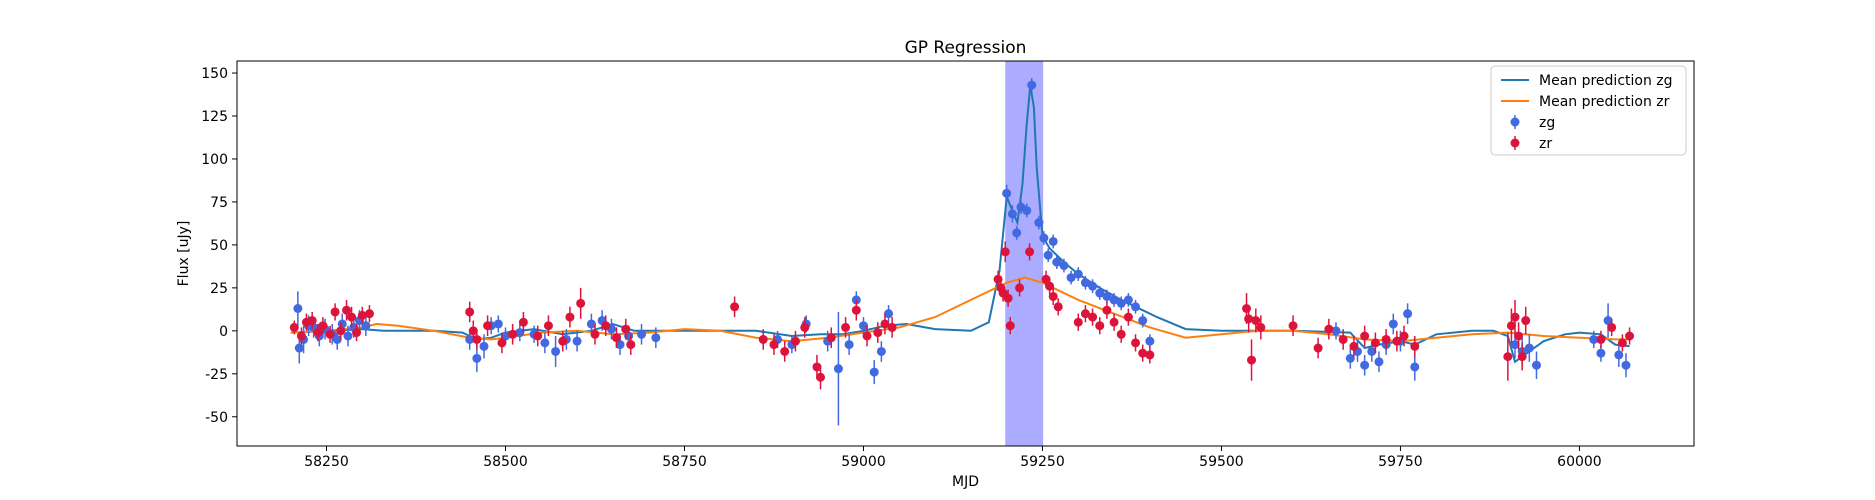  I want to click on x-tick-label: 58250, so click(326, 462).